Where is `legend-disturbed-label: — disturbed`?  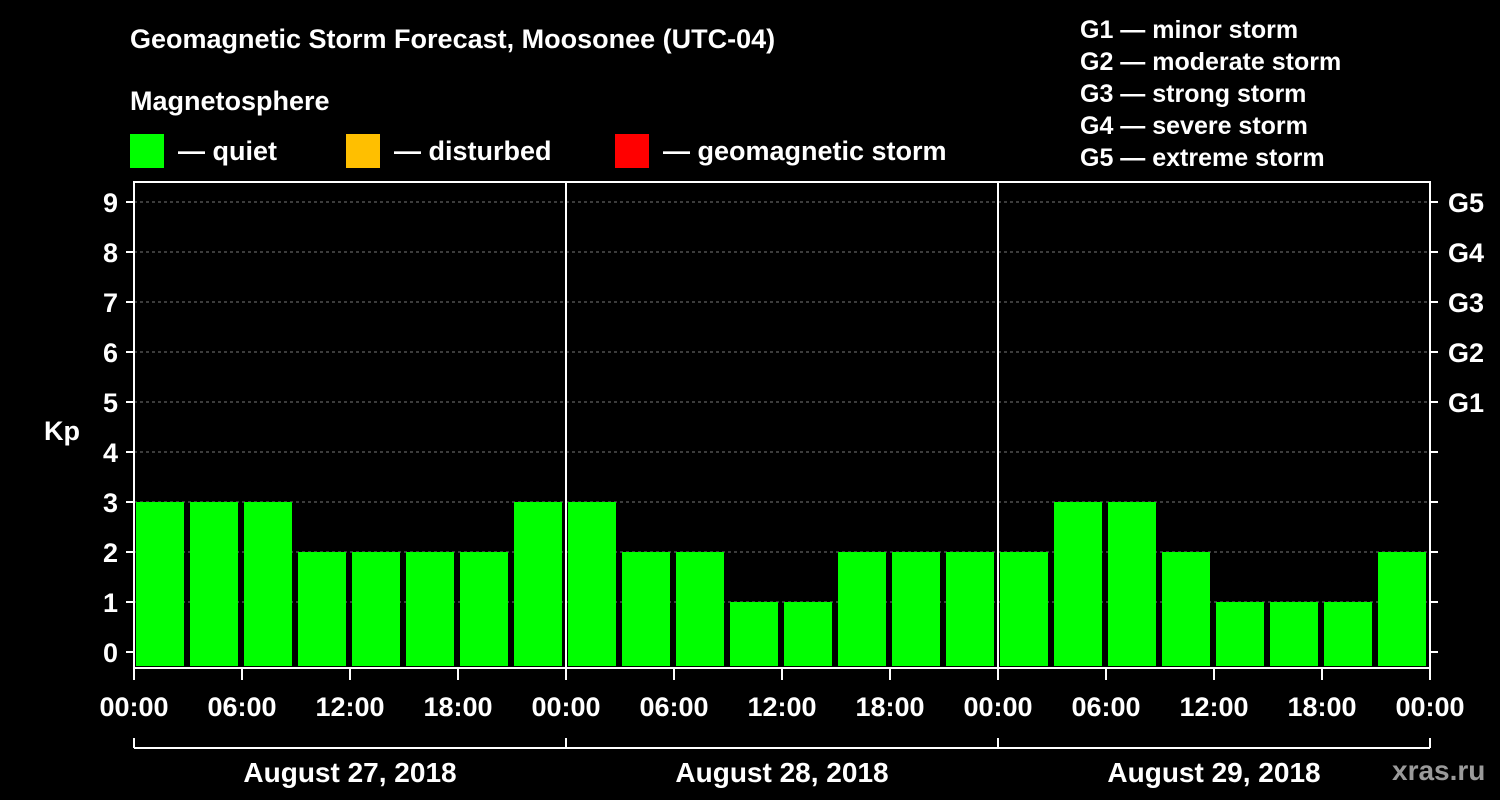
legend-disturbed-label: — disturbed is located at coordinates (473, 150).